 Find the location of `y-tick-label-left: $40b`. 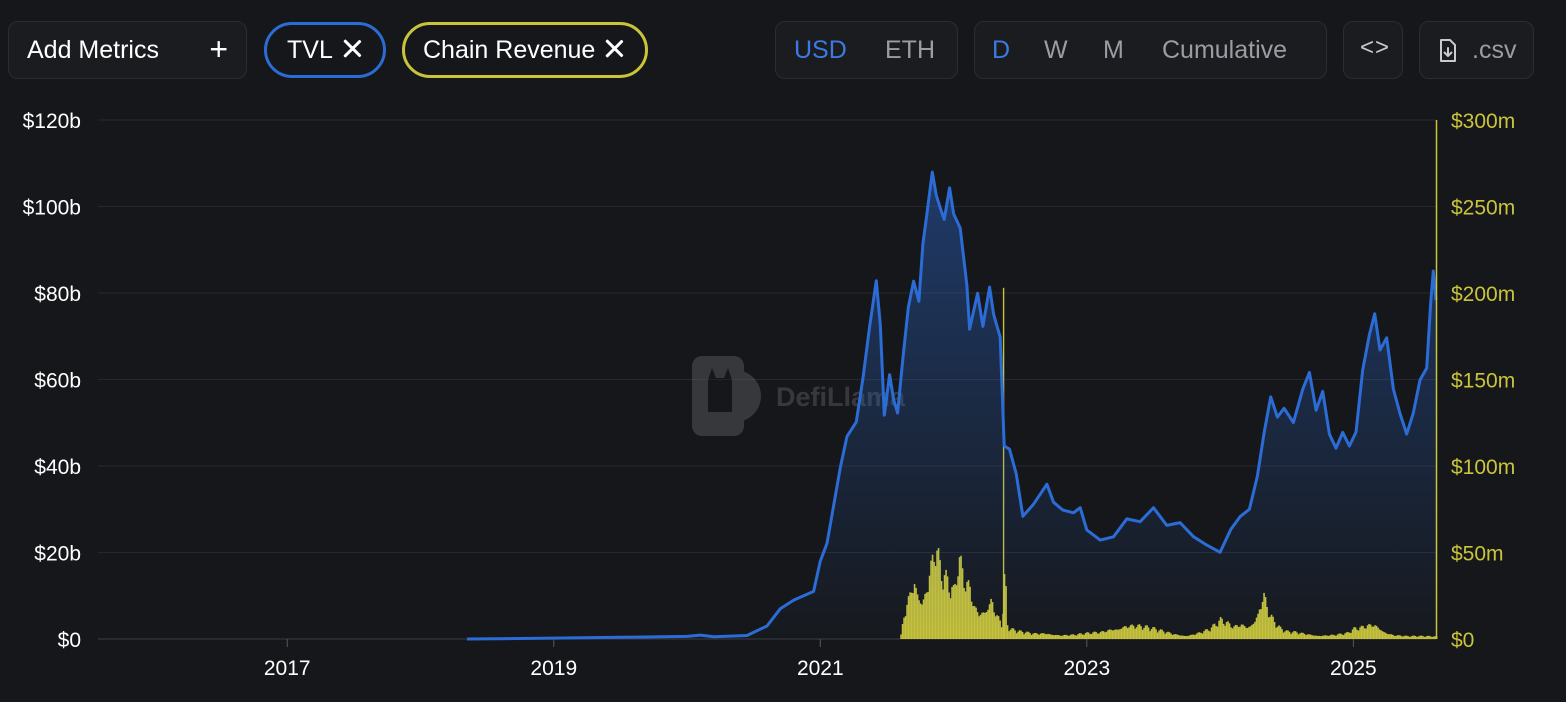

y-tick-label-left: $40b is located at coordinates (57, 467).